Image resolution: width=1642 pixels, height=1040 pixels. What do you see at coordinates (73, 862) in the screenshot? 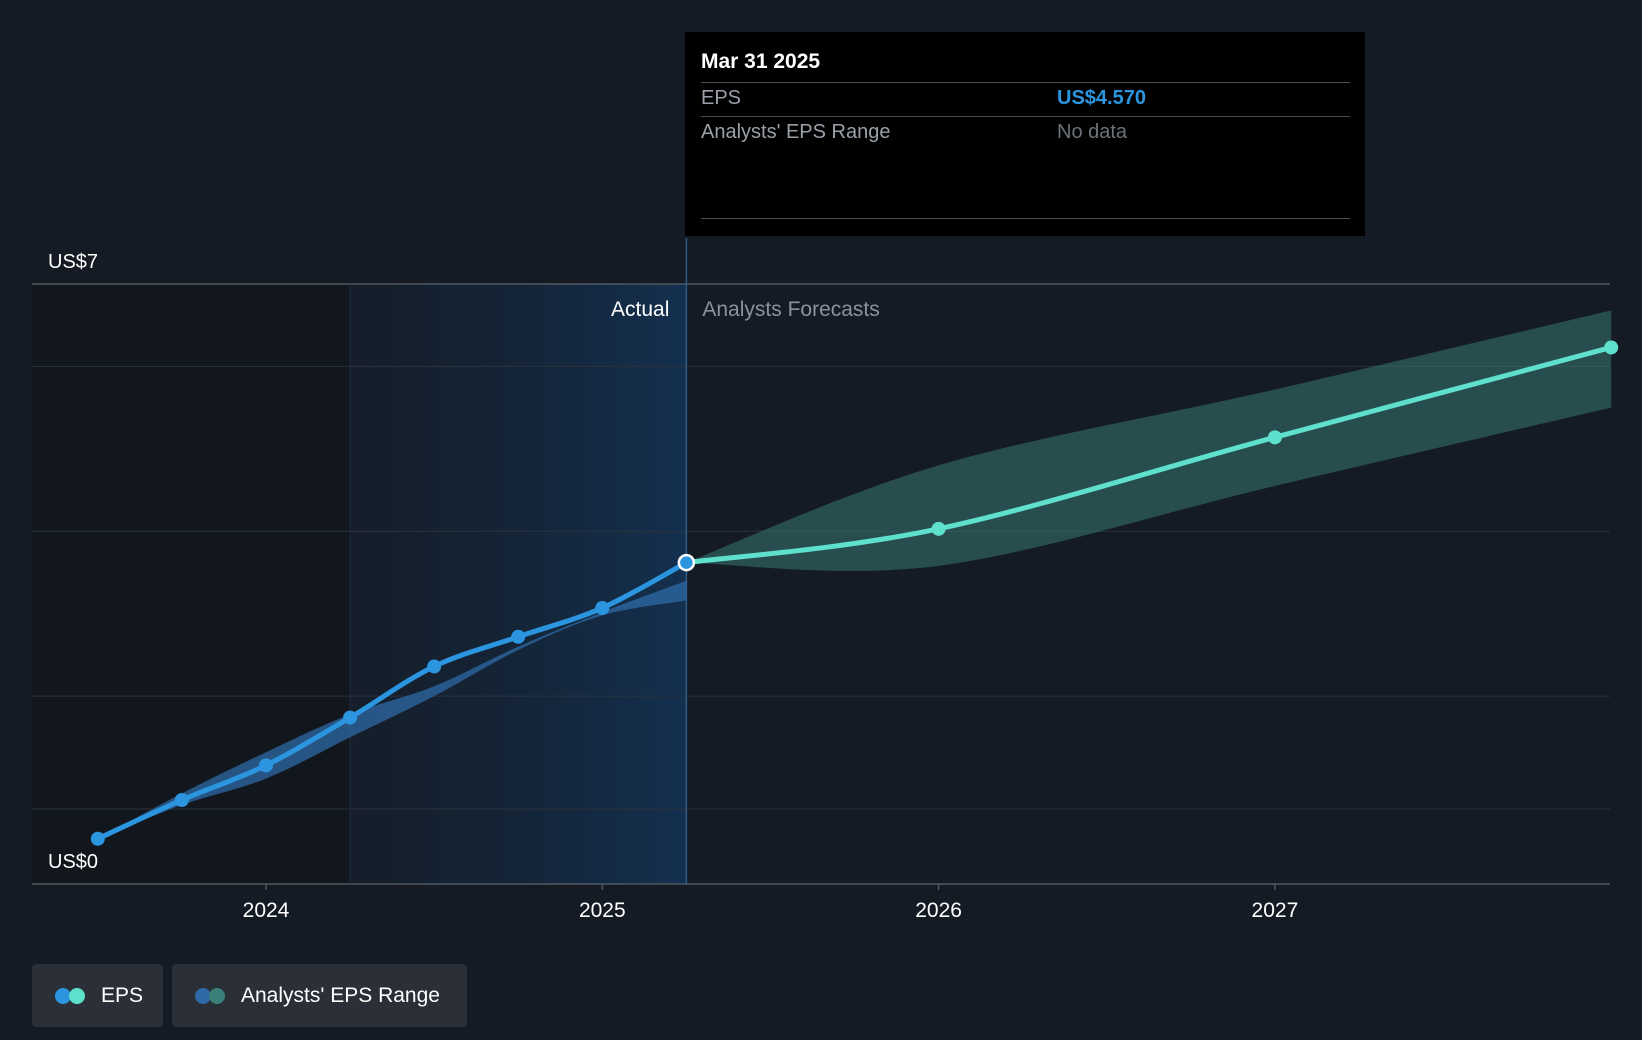
I see `y-axis-label-bottom: US$0` at bounding box center [73, 862].